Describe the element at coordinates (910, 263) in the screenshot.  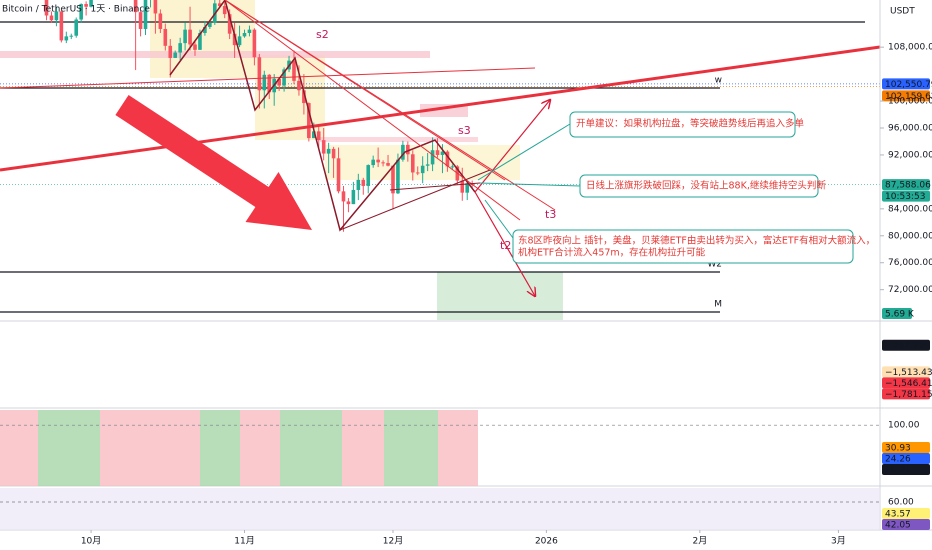
I see `y-tick-label: 76,000.00` at that location.